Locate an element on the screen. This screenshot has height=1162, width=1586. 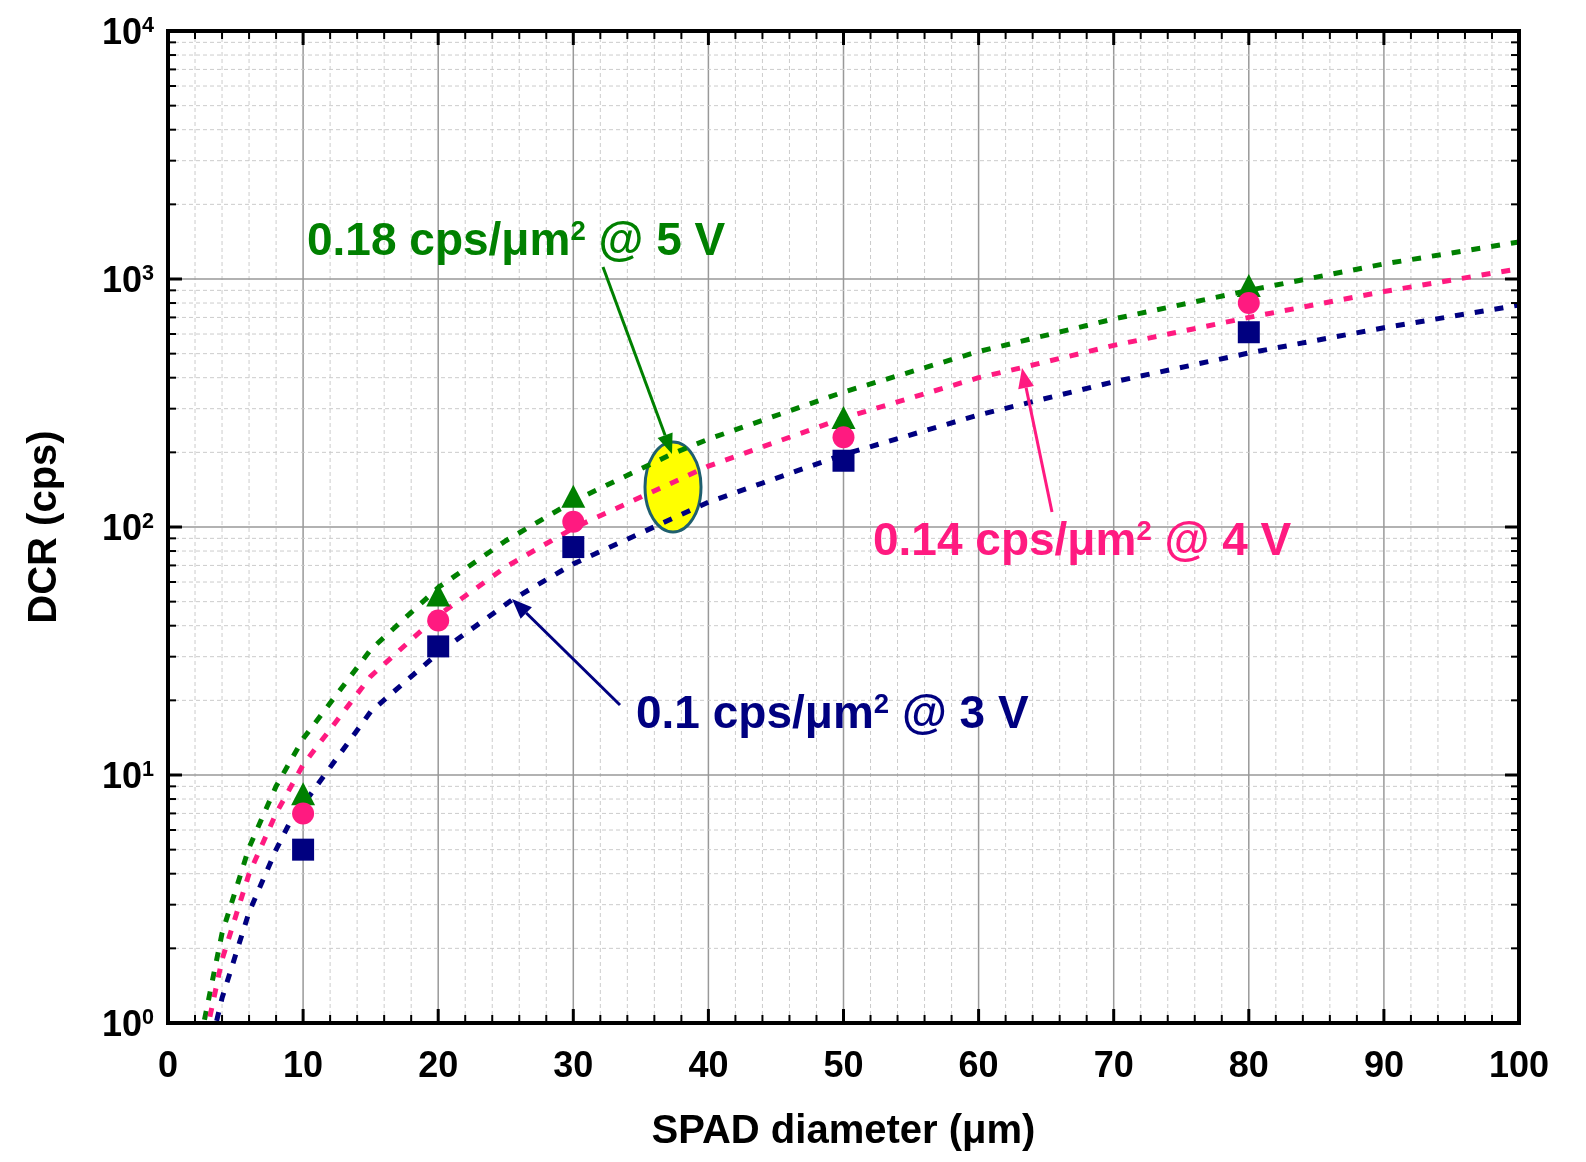
y-tick-label: 10$^{2}$ is located at coordinates (127, 527).